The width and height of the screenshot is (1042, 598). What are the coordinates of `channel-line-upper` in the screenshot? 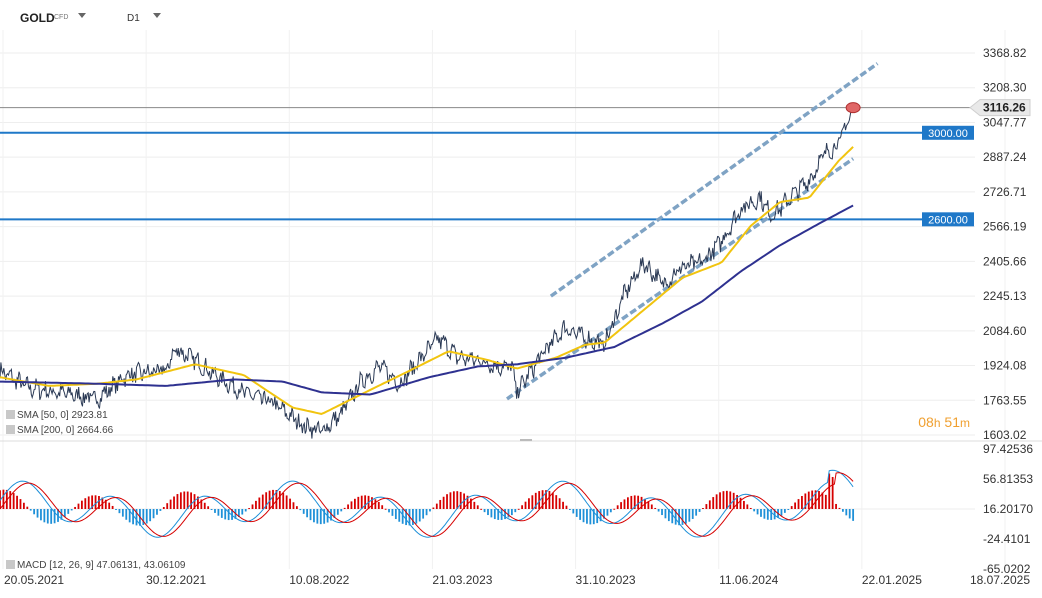 It's located at (714, 180).